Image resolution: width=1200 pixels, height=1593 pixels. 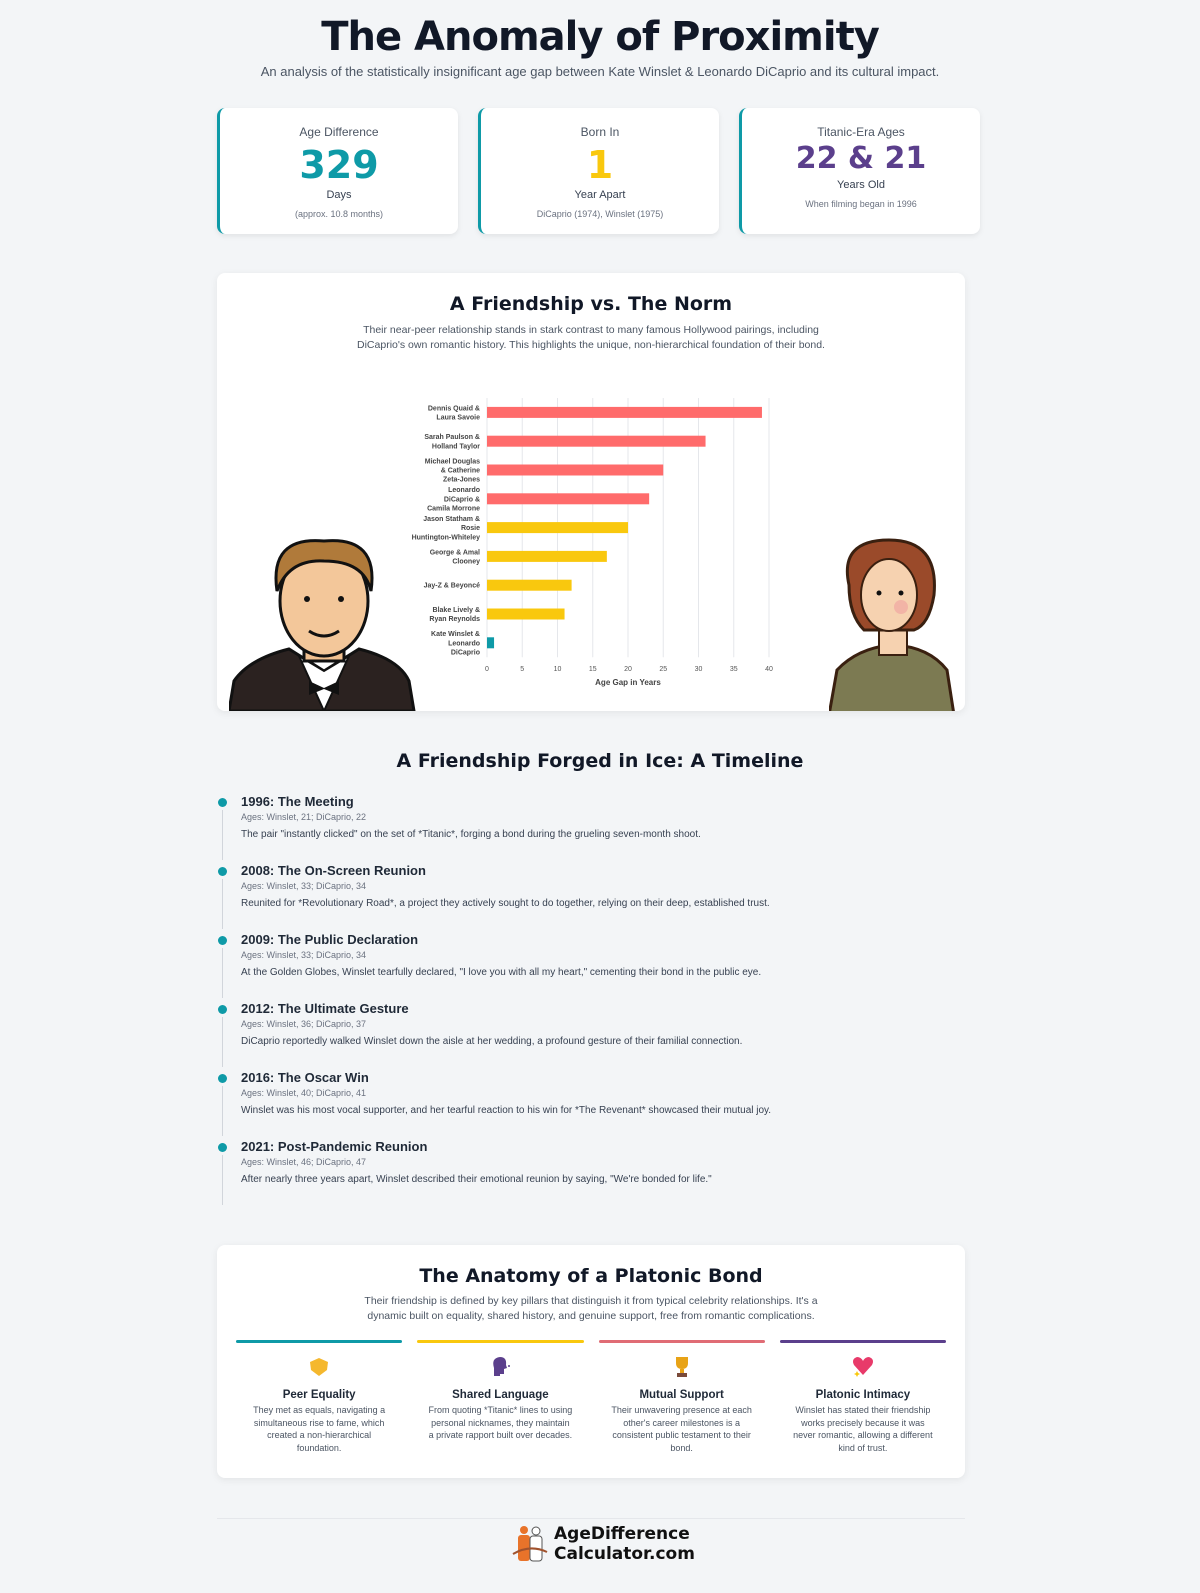 What do you see at coordinates (339, 132) in the screenshot?
I see `stat-label: Age Difference` at bounding box center [339, 132].